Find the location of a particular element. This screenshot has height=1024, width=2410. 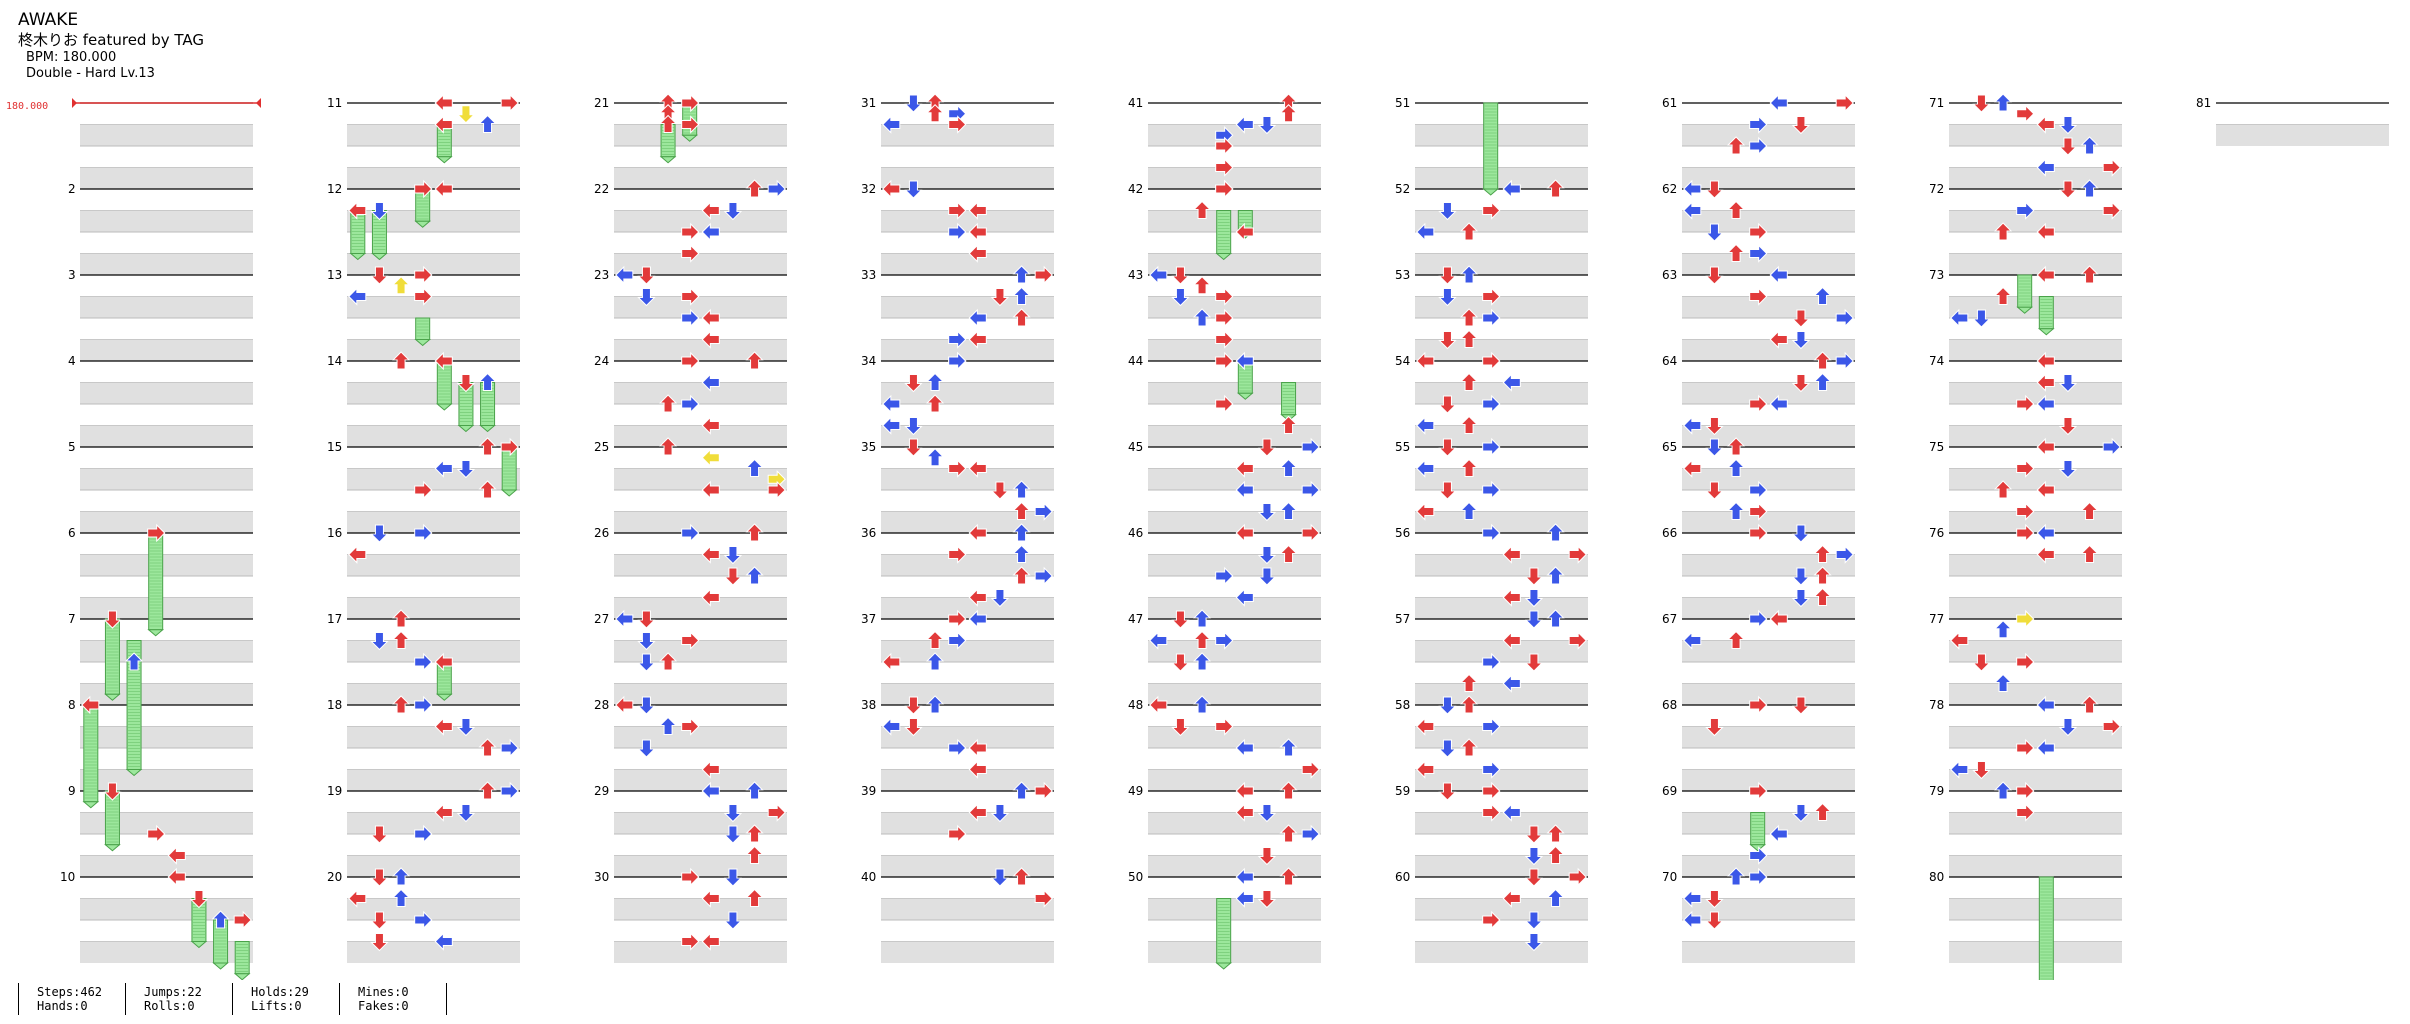

measure-number: 68 is located at coordinates (1669, 705).